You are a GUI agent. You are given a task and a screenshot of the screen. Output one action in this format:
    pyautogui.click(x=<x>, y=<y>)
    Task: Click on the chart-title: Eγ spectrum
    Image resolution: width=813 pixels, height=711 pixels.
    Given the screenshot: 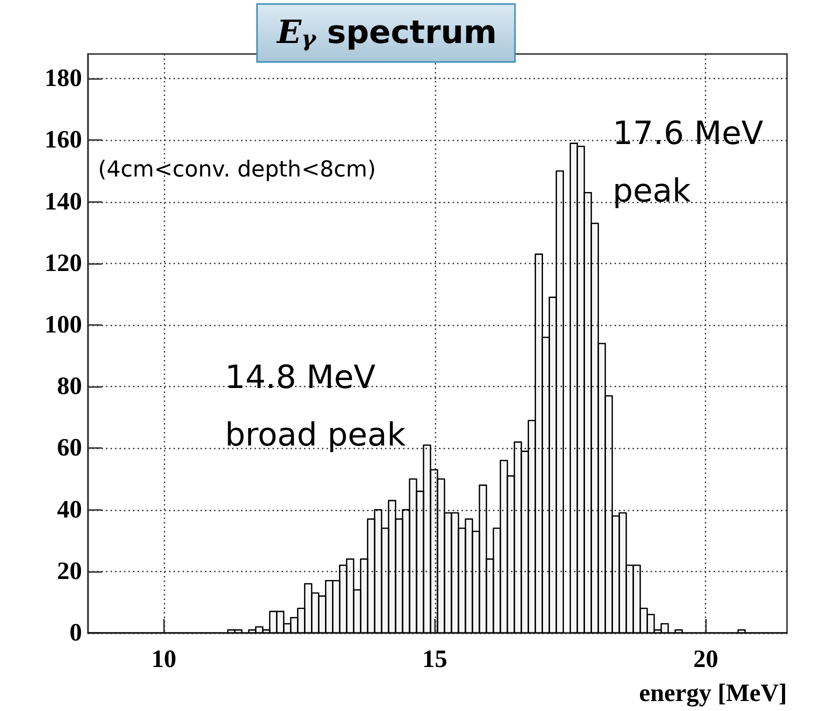 What is the action you would take?
    pyautogui.click(x=386, y=32)
    